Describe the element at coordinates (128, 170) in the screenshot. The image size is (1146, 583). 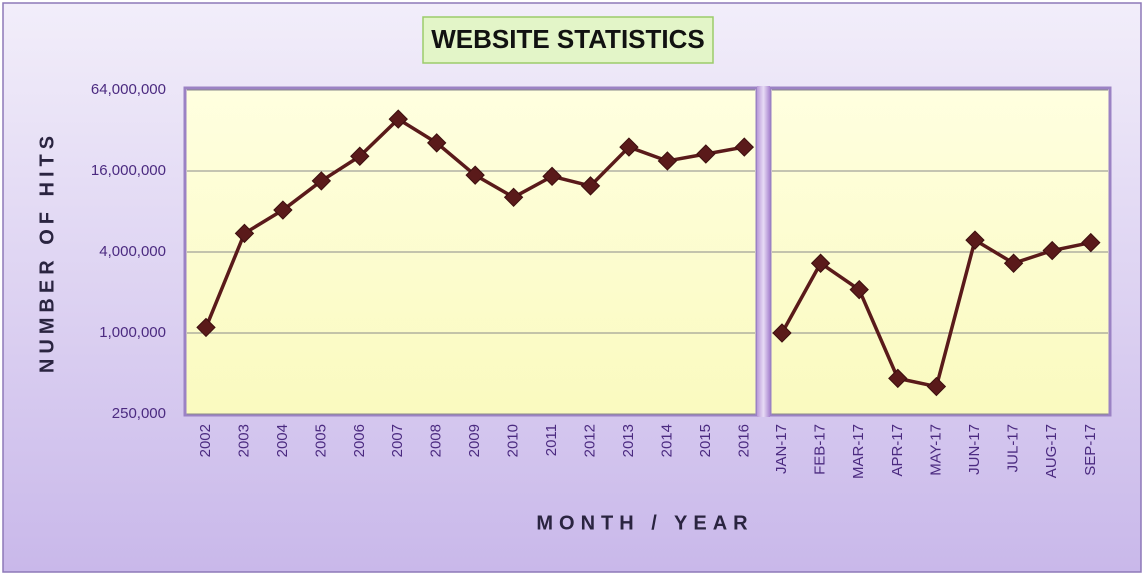
I see `y-tick-label: 16,000,000` at that location.